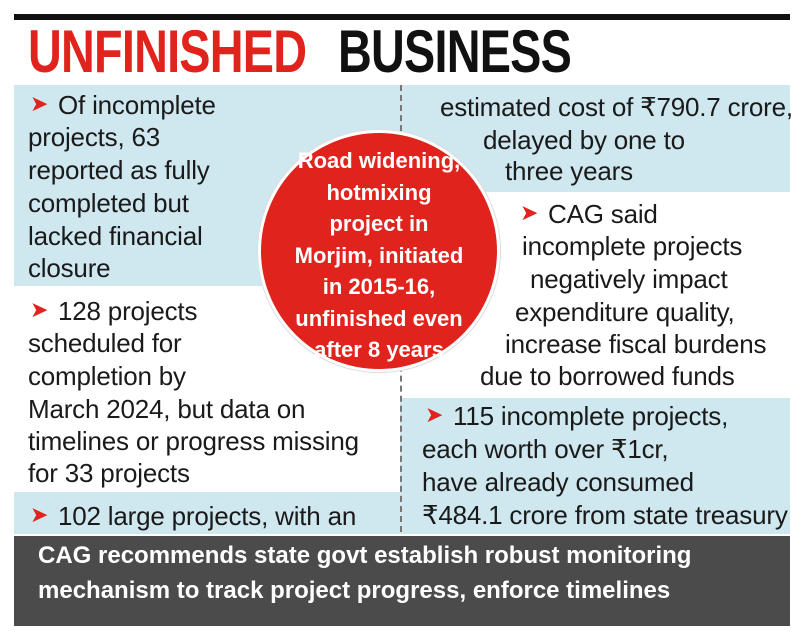  I want to click on item-line: have already consumed, so click(558, 482).